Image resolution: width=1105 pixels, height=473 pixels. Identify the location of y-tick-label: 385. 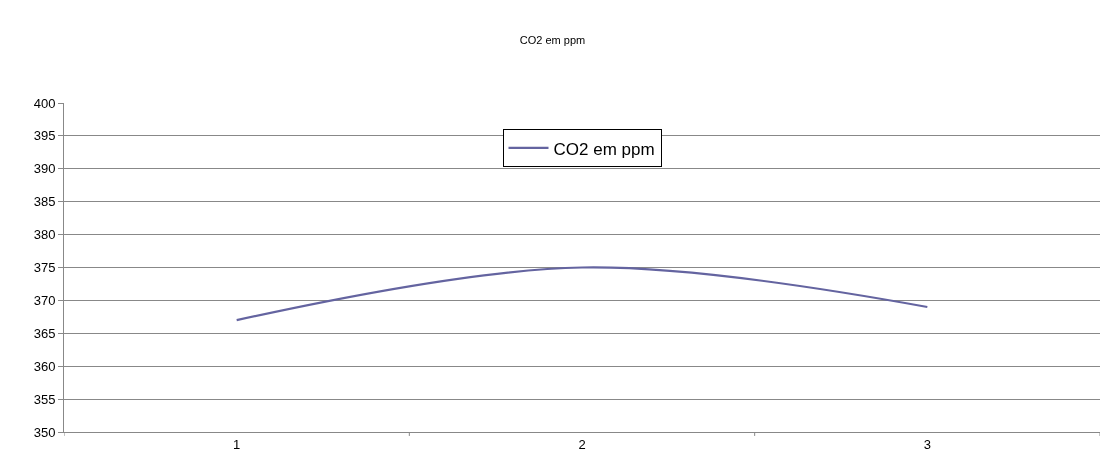
(44, 202).